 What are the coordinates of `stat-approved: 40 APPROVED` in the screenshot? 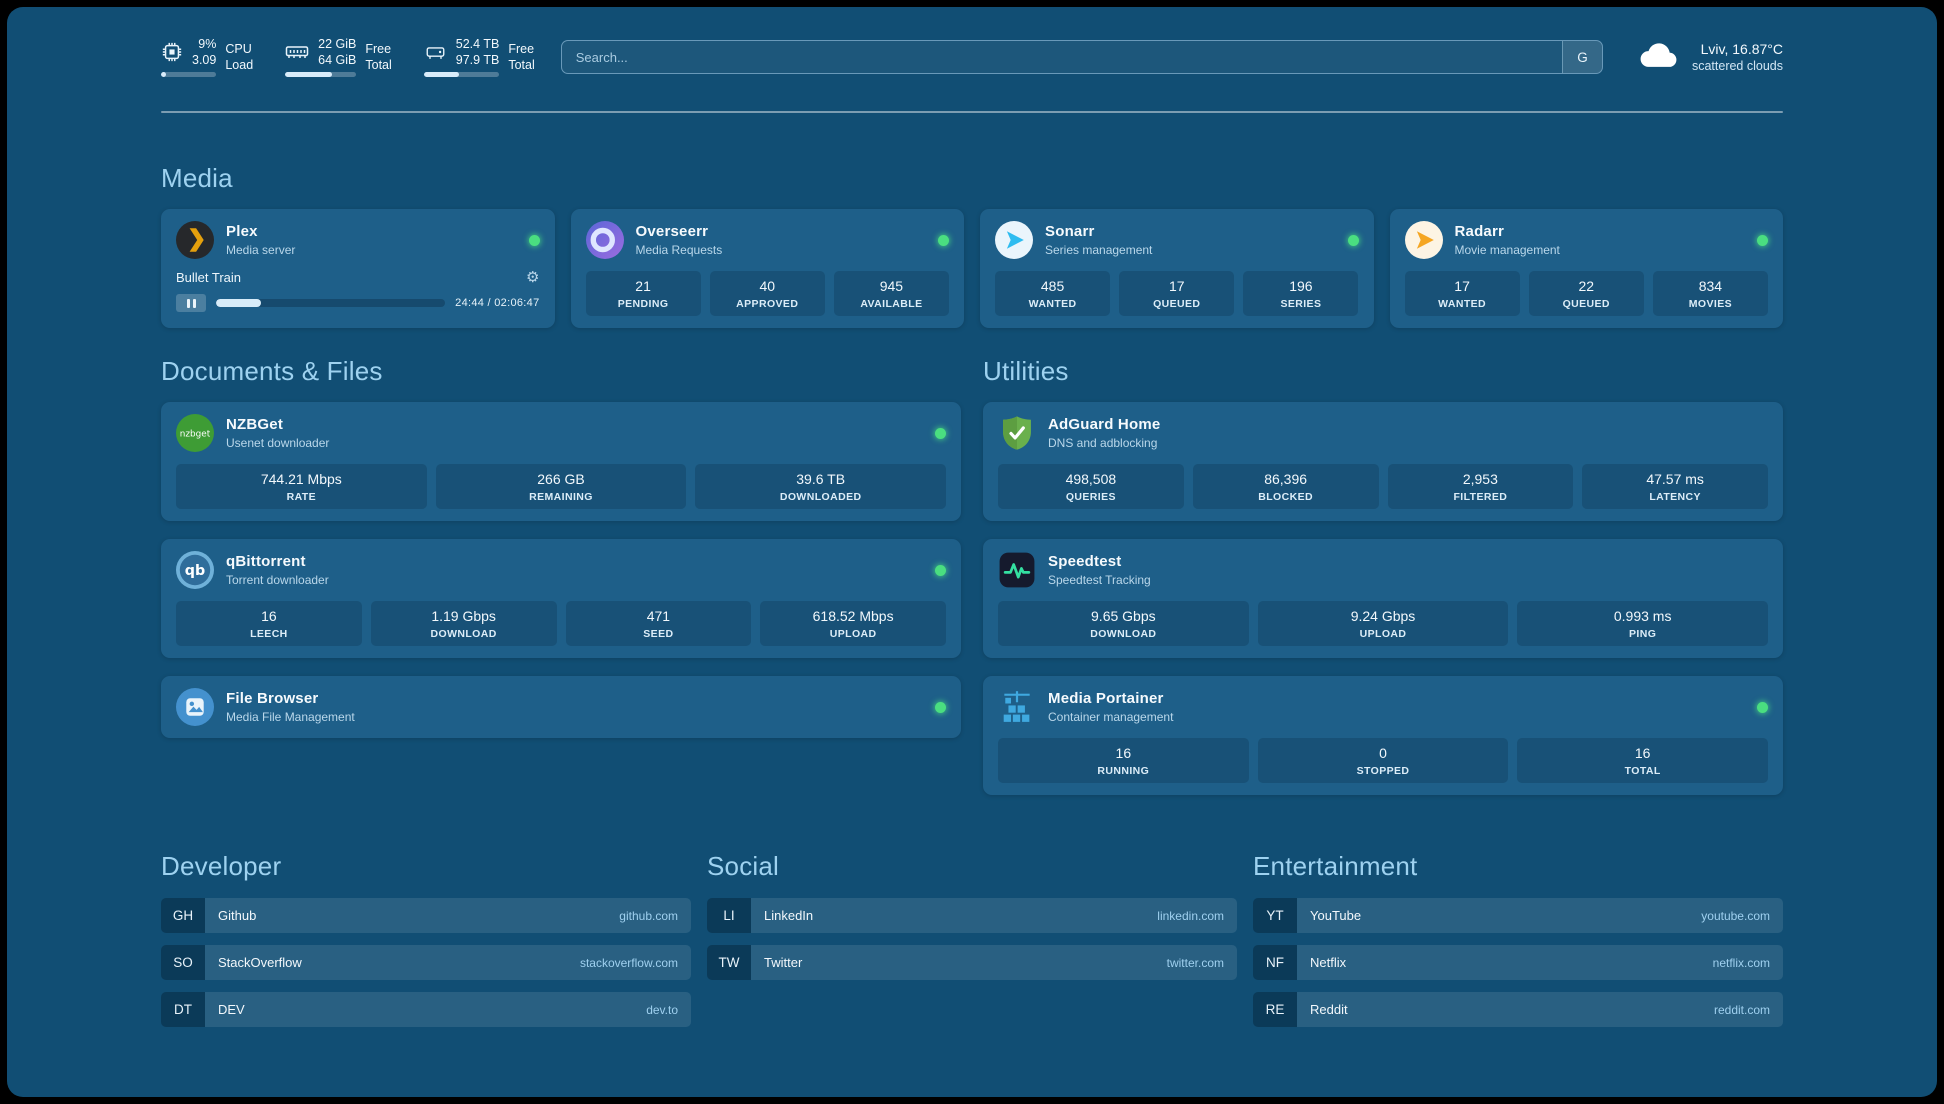 It's located at (767, 293).